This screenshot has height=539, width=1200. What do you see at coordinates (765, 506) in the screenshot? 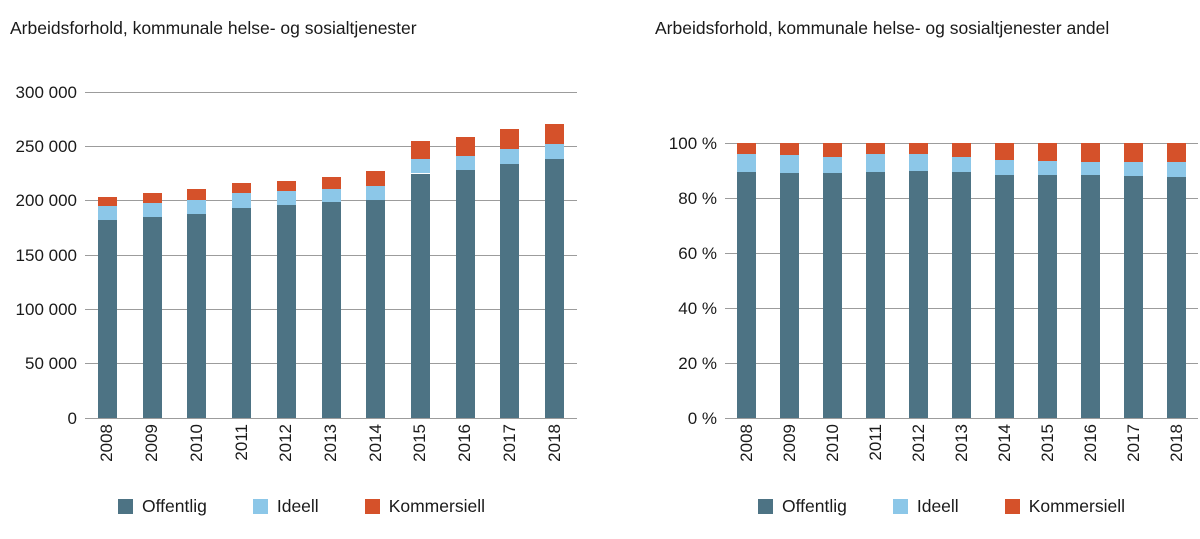
I see `offentlig-swatch-icon` at bounding box center [765, 506].